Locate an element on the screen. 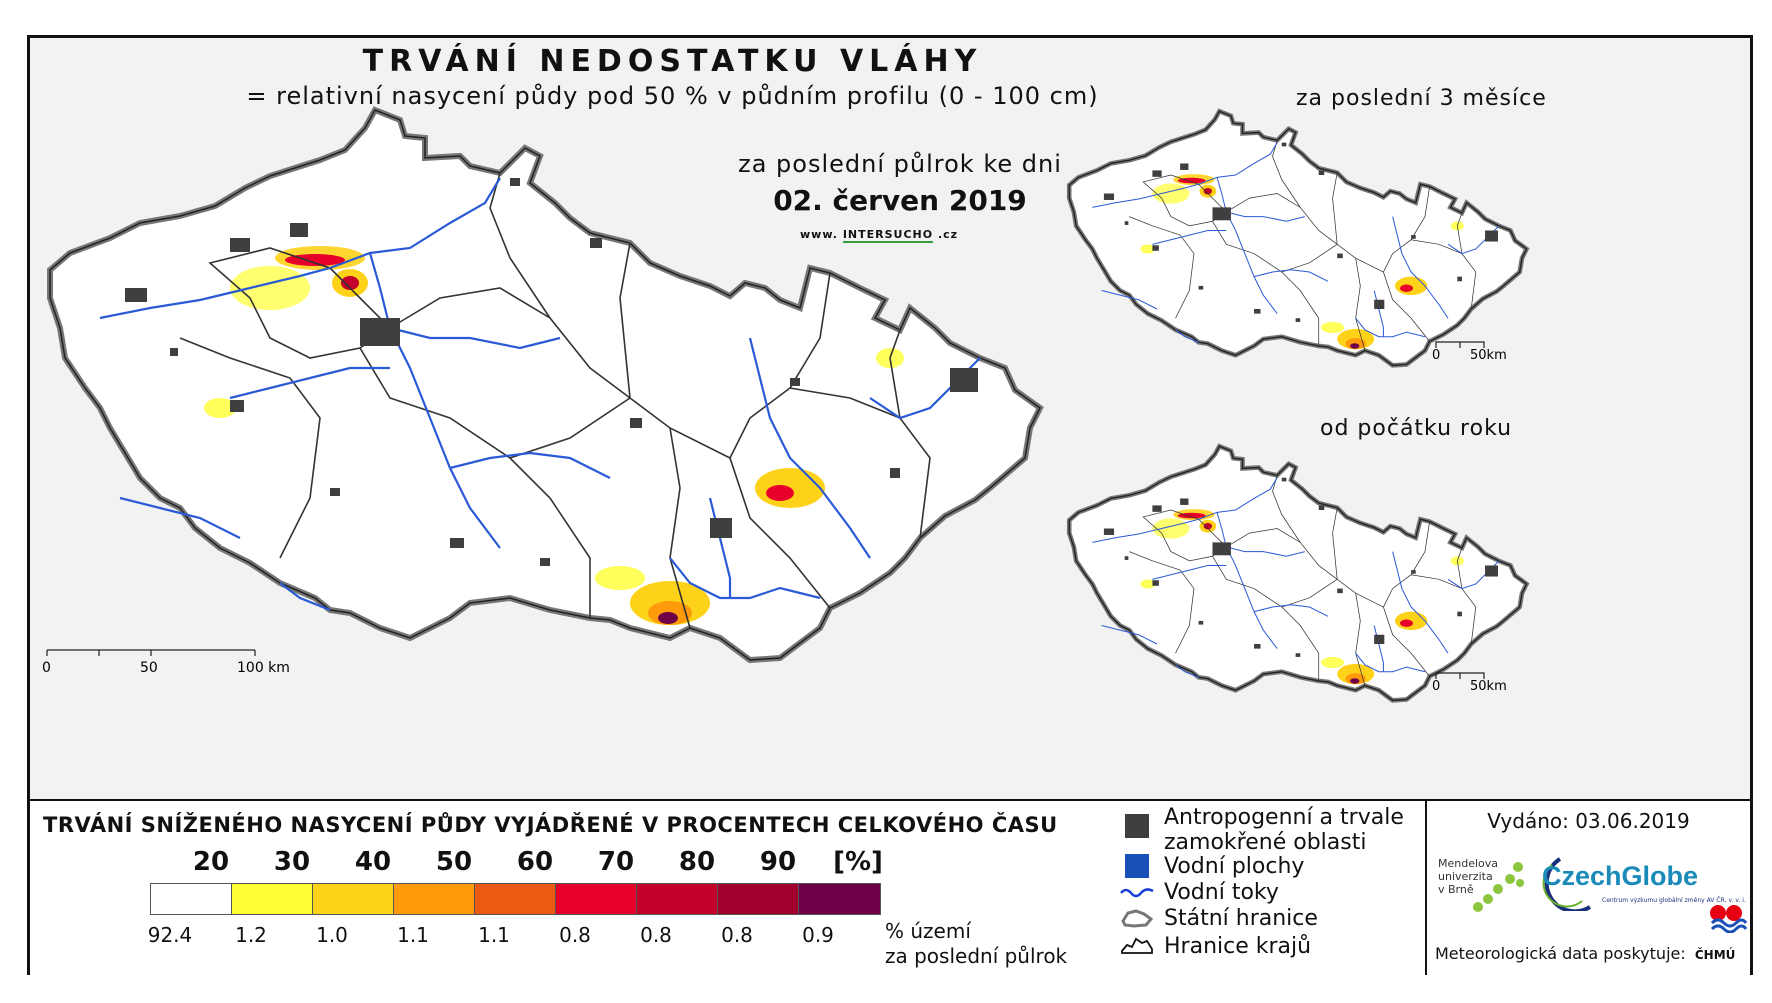 This screenshot has width=1772, height=1003. chmu-logo-icon is located at coordinates (1729, 919).